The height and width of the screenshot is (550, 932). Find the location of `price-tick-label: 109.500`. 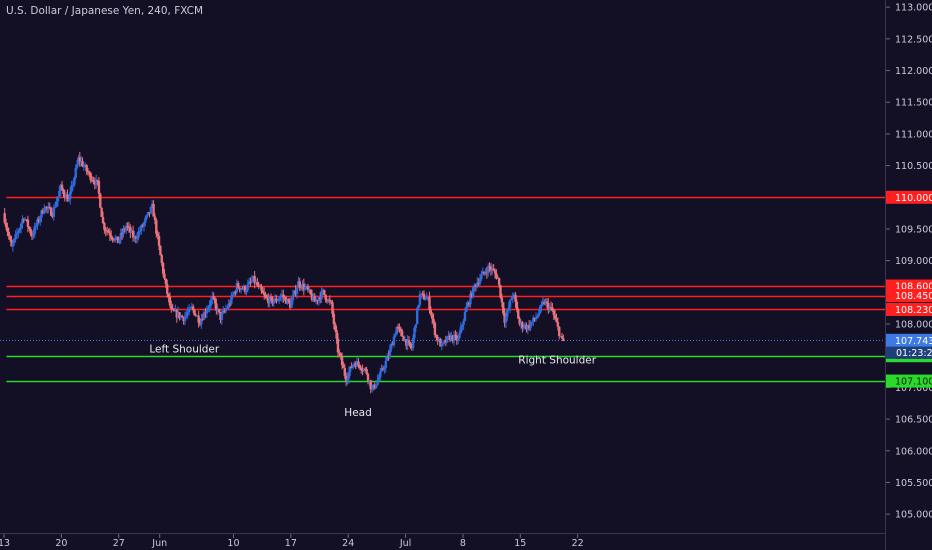

price-tick-label: 109.500 is located at coordinates (913, 229).